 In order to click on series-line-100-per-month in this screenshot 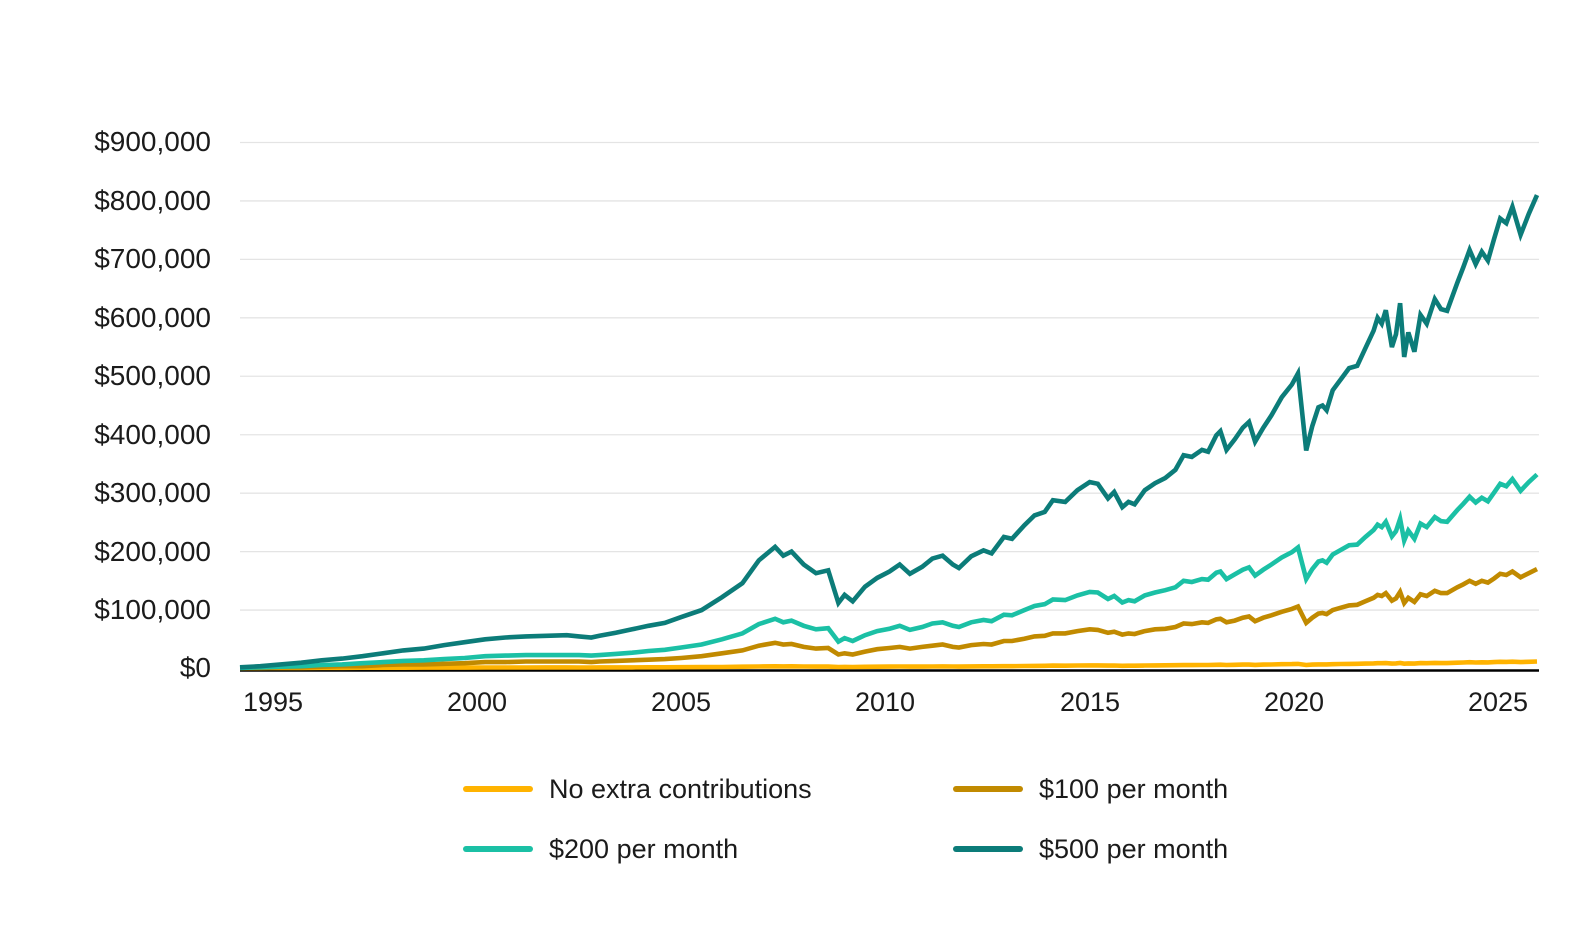, I will do `click(889, 619)`.